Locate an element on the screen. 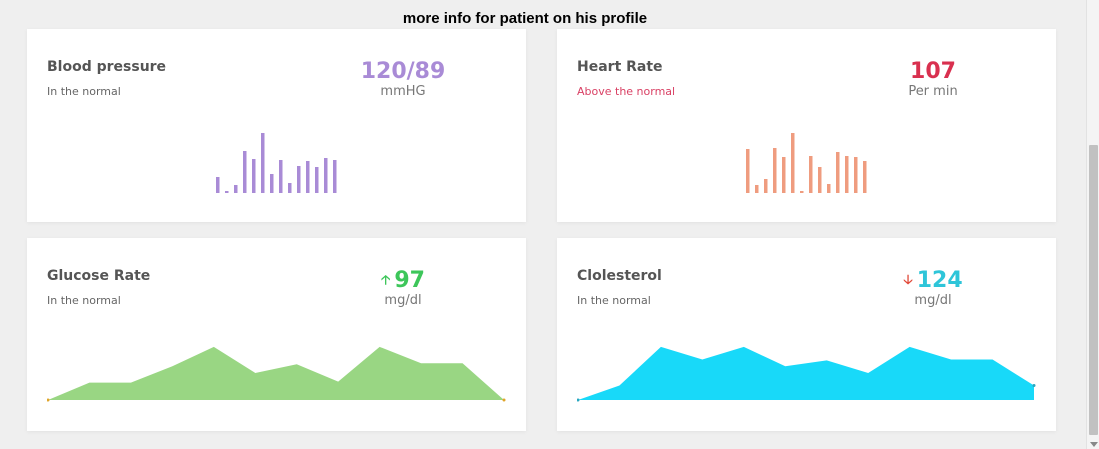 The image size is (1099, 449). page-title: more info for patient on his profile is located at coordinates (525, 18).